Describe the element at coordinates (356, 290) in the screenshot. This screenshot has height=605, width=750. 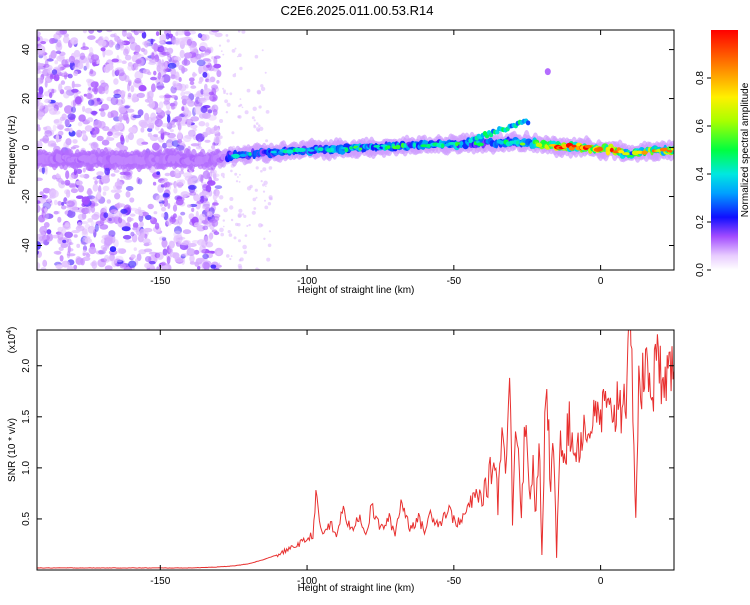
I see `top-x-axis-label: Height of straight line (km)` at that location.